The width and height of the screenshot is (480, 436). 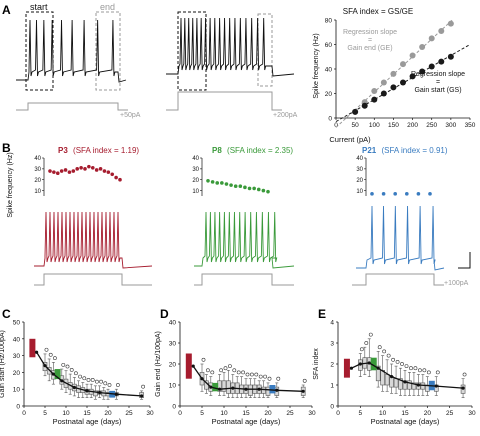 What do you see at coordinates (130, 115) in the screenshot?
I see `step-label-50pA: +50pA` at bounding box center [130, 115].